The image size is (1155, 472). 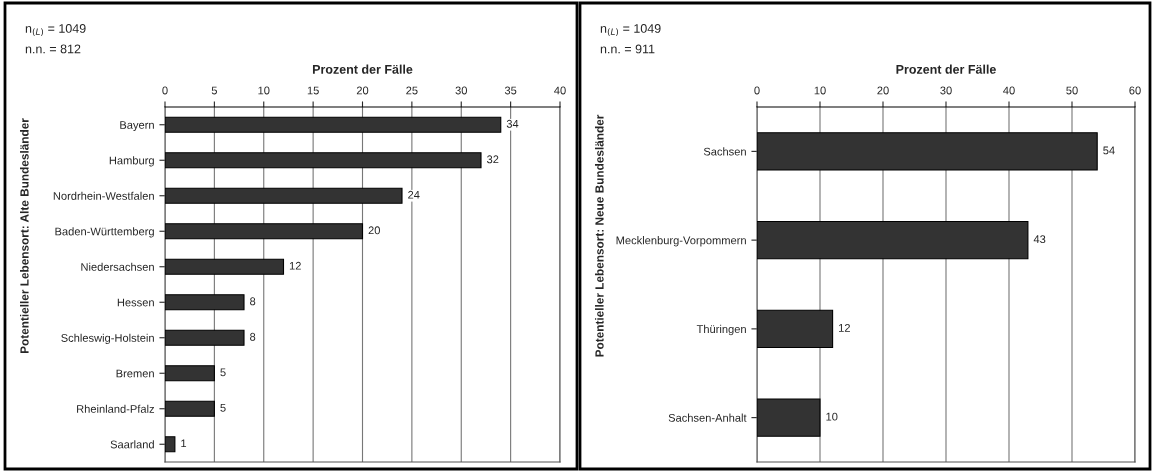 What do you see at coordinates (1039, 239) in the screenshot?
I see `data-label: 43` at bounding box center [1039, 239].